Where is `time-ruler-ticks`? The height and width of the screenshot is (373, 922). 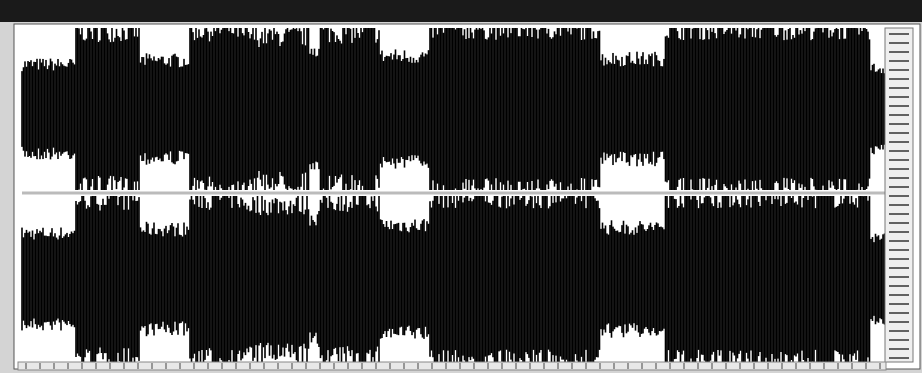
time-ruler-ticks is located at coordinates (453, 366).